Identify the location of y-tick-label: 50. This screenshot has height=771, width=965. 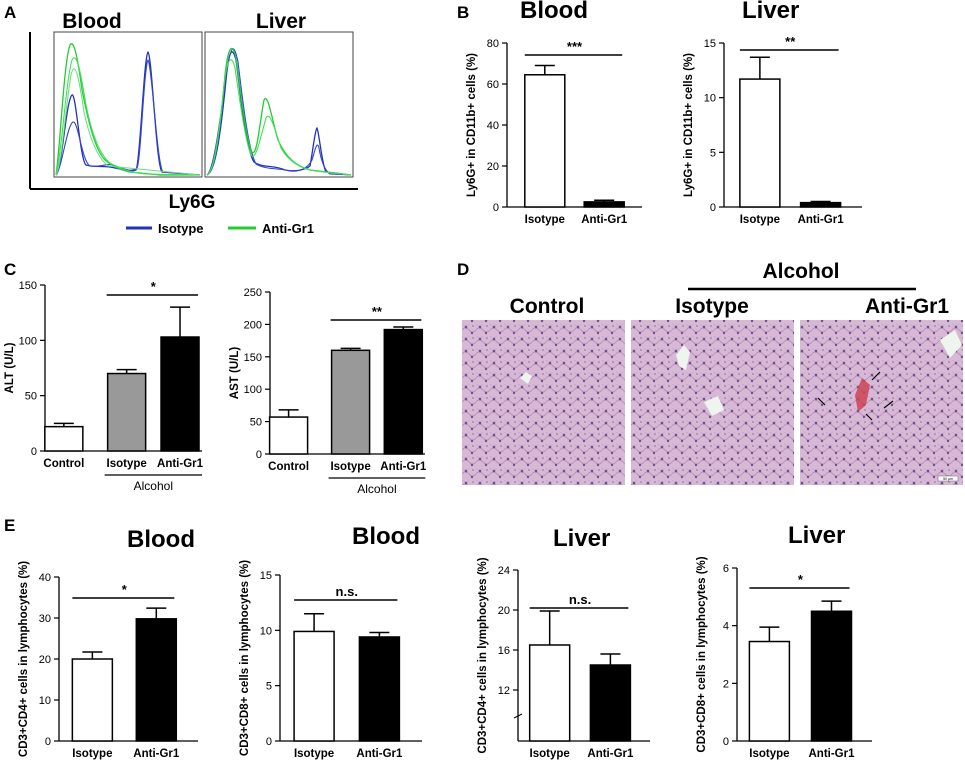
(256, 423).